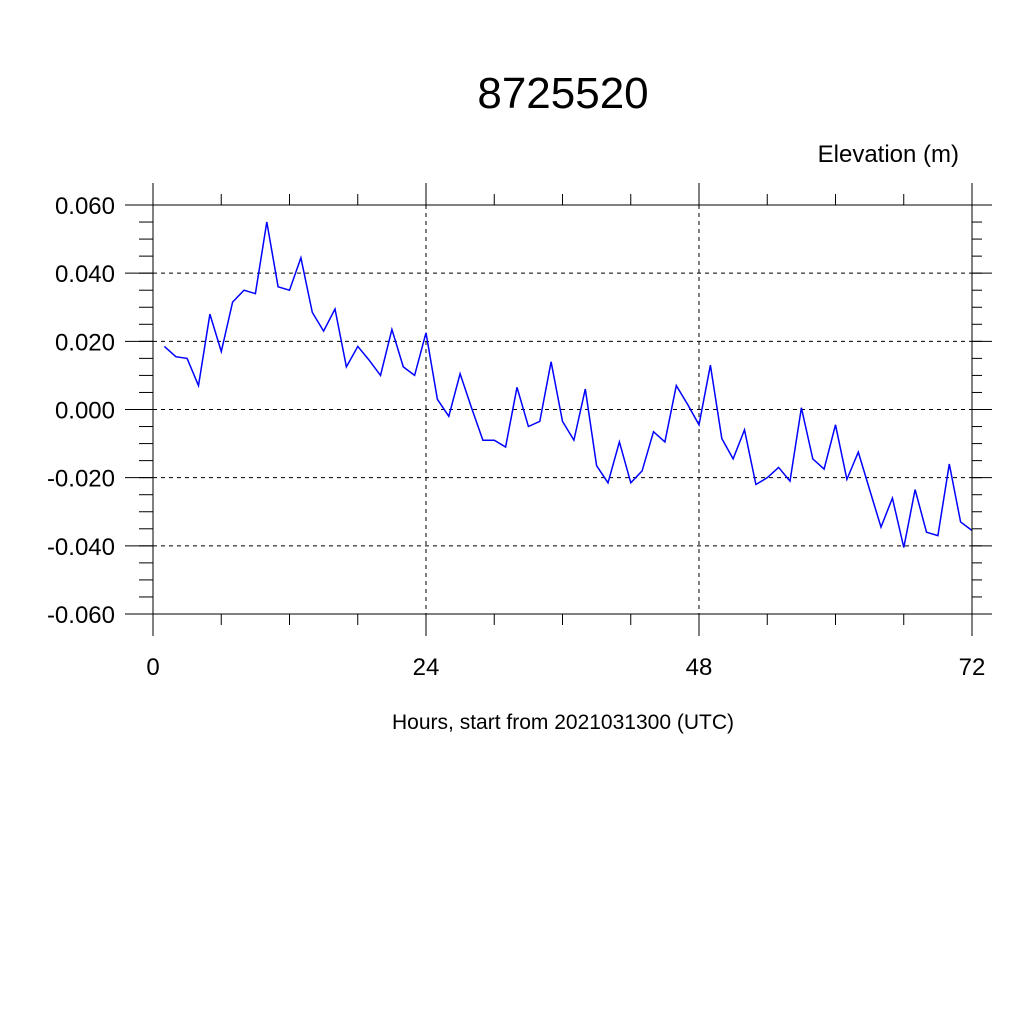 This screenshot has width=1024, height=1024. I want to click on y-tick-label: 0.040, so click(85, 274).